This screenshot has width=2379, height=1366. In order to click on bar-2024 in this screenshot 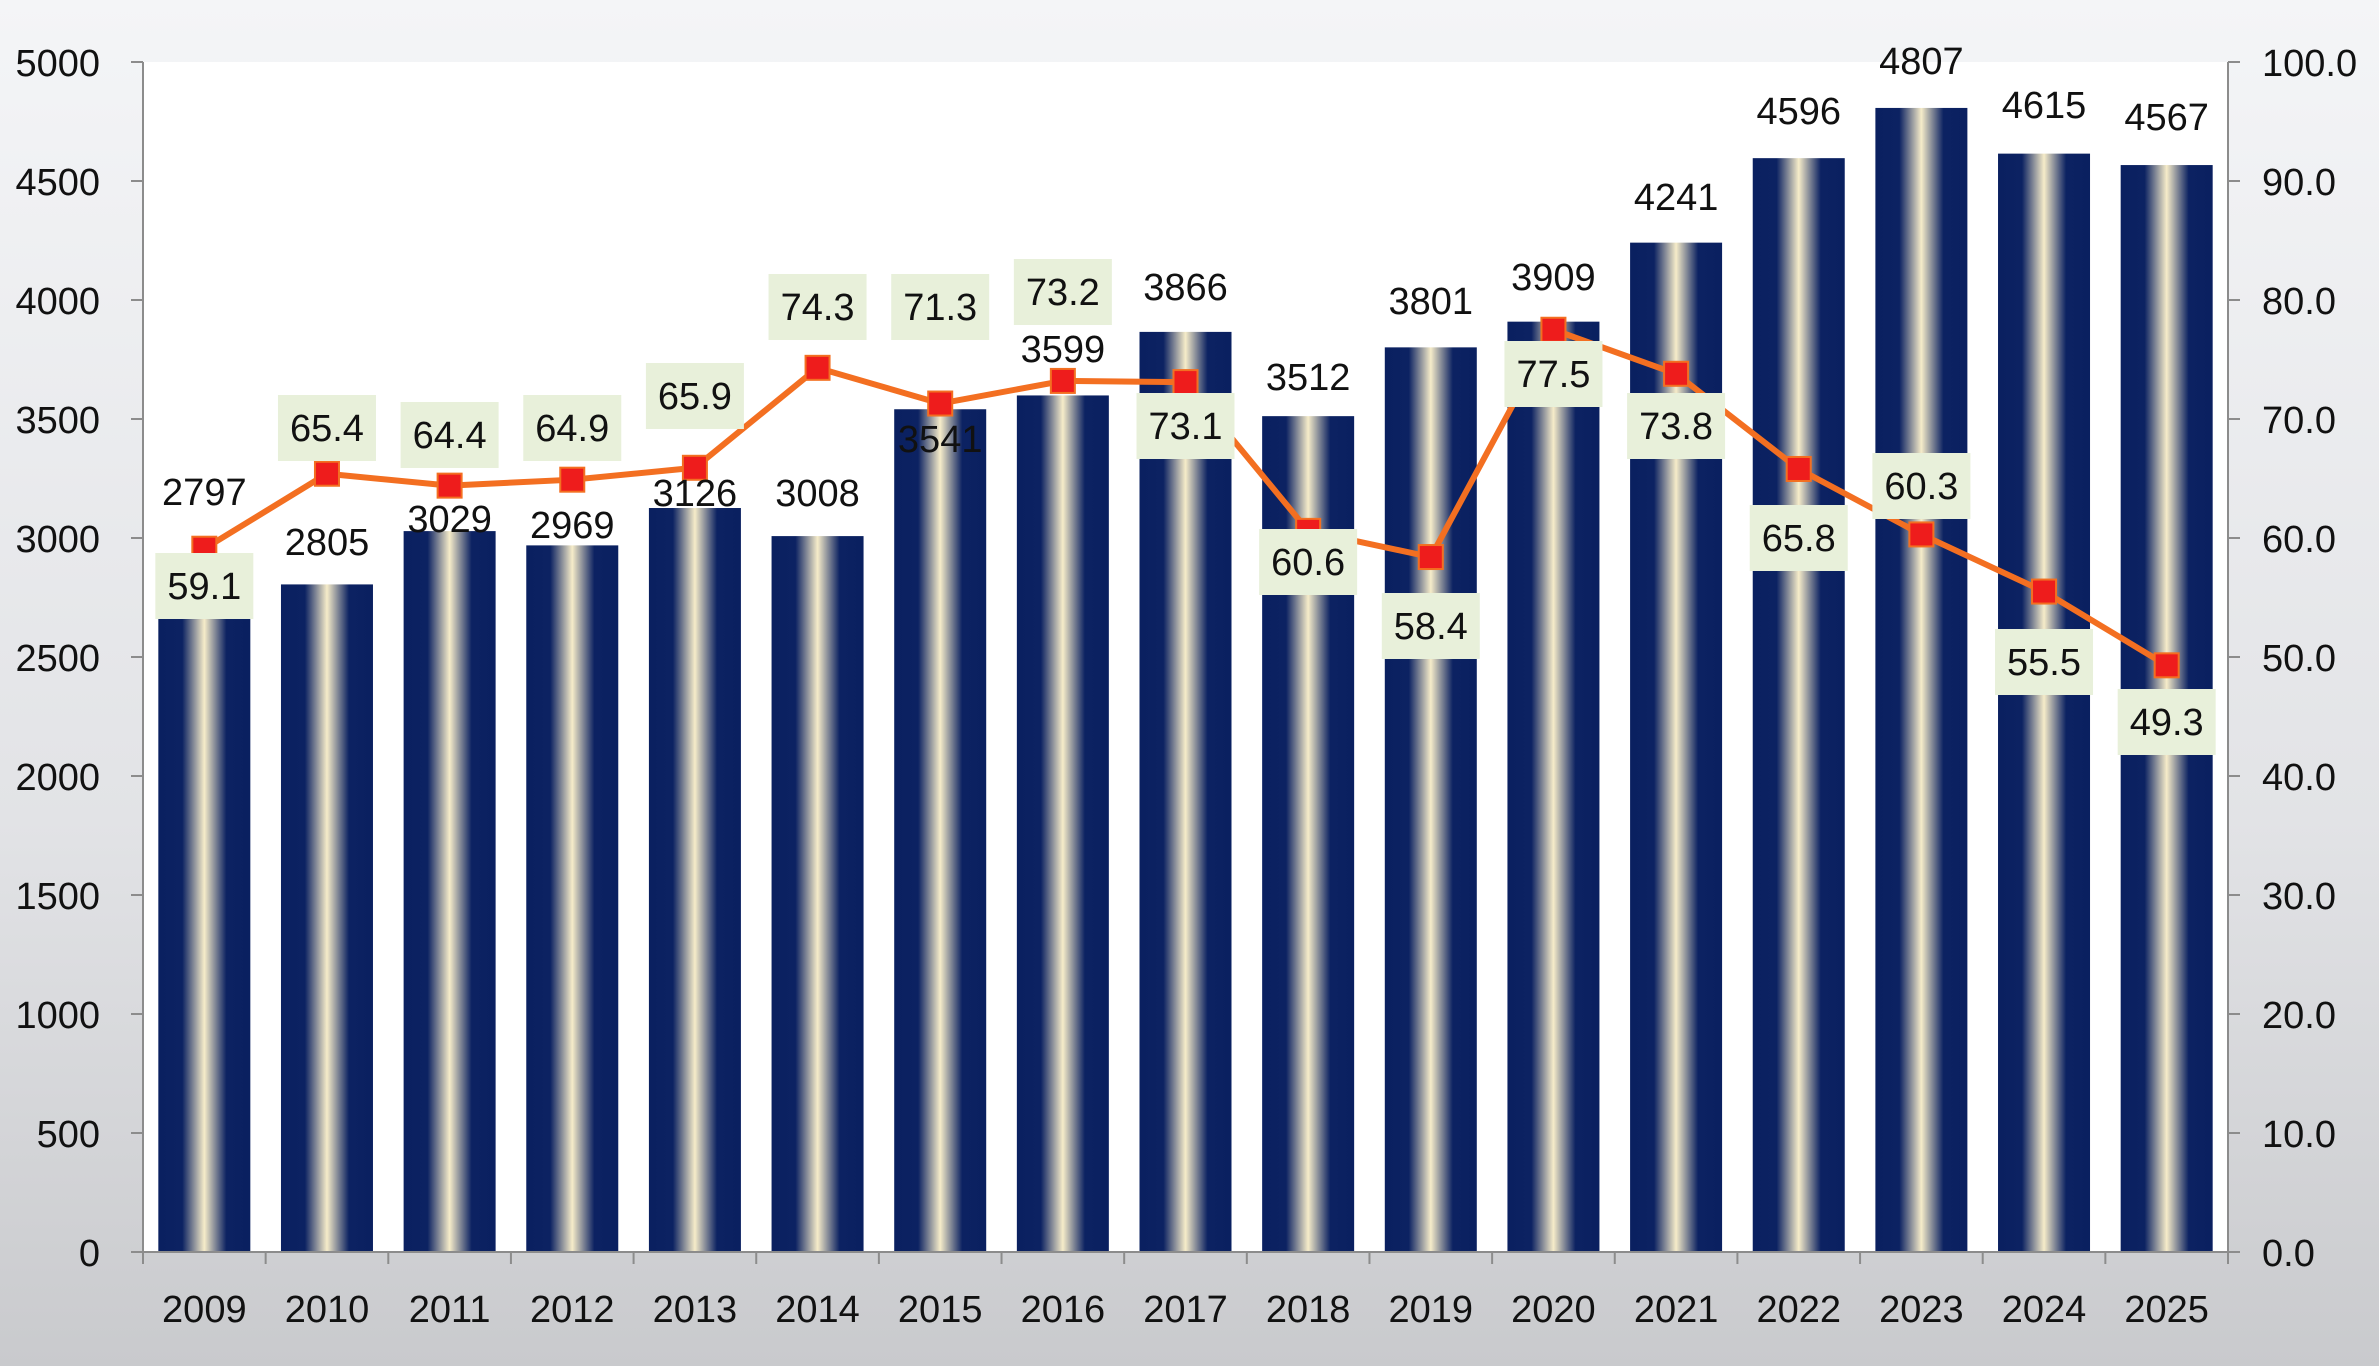, I will do `click(2044, 702)`.